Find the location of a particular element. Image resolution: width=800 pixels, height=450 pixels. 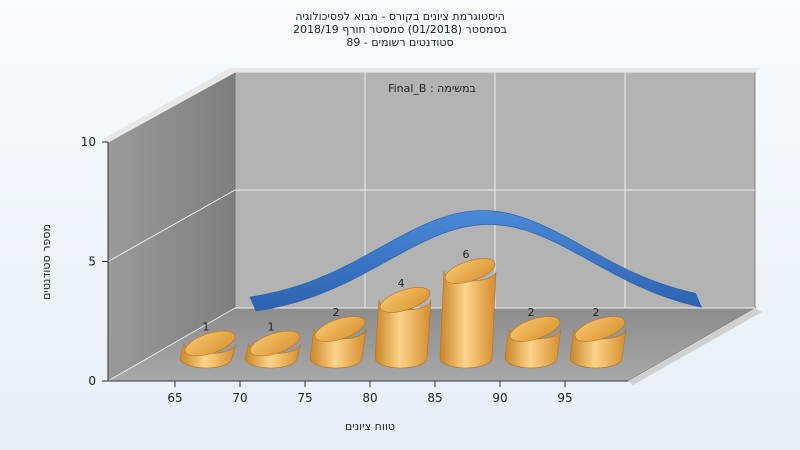

y-tick-label: 0 is located at coordinates (92, 381).